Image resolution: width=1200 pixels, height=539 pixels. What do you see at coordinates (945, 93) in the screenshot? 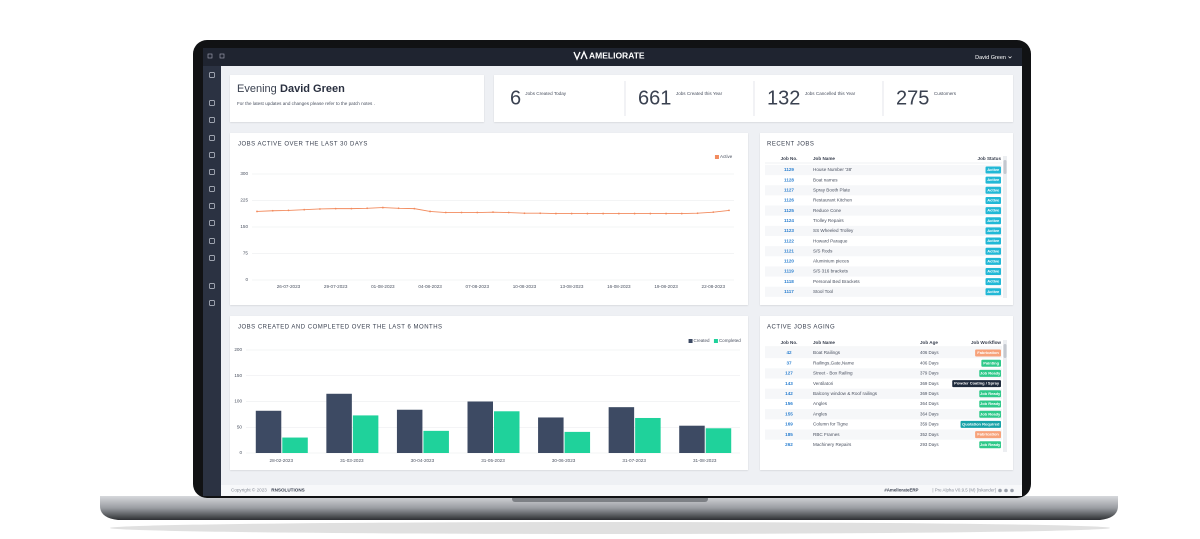
I see `stat-label: Customers` at bounding box center [945, 93].